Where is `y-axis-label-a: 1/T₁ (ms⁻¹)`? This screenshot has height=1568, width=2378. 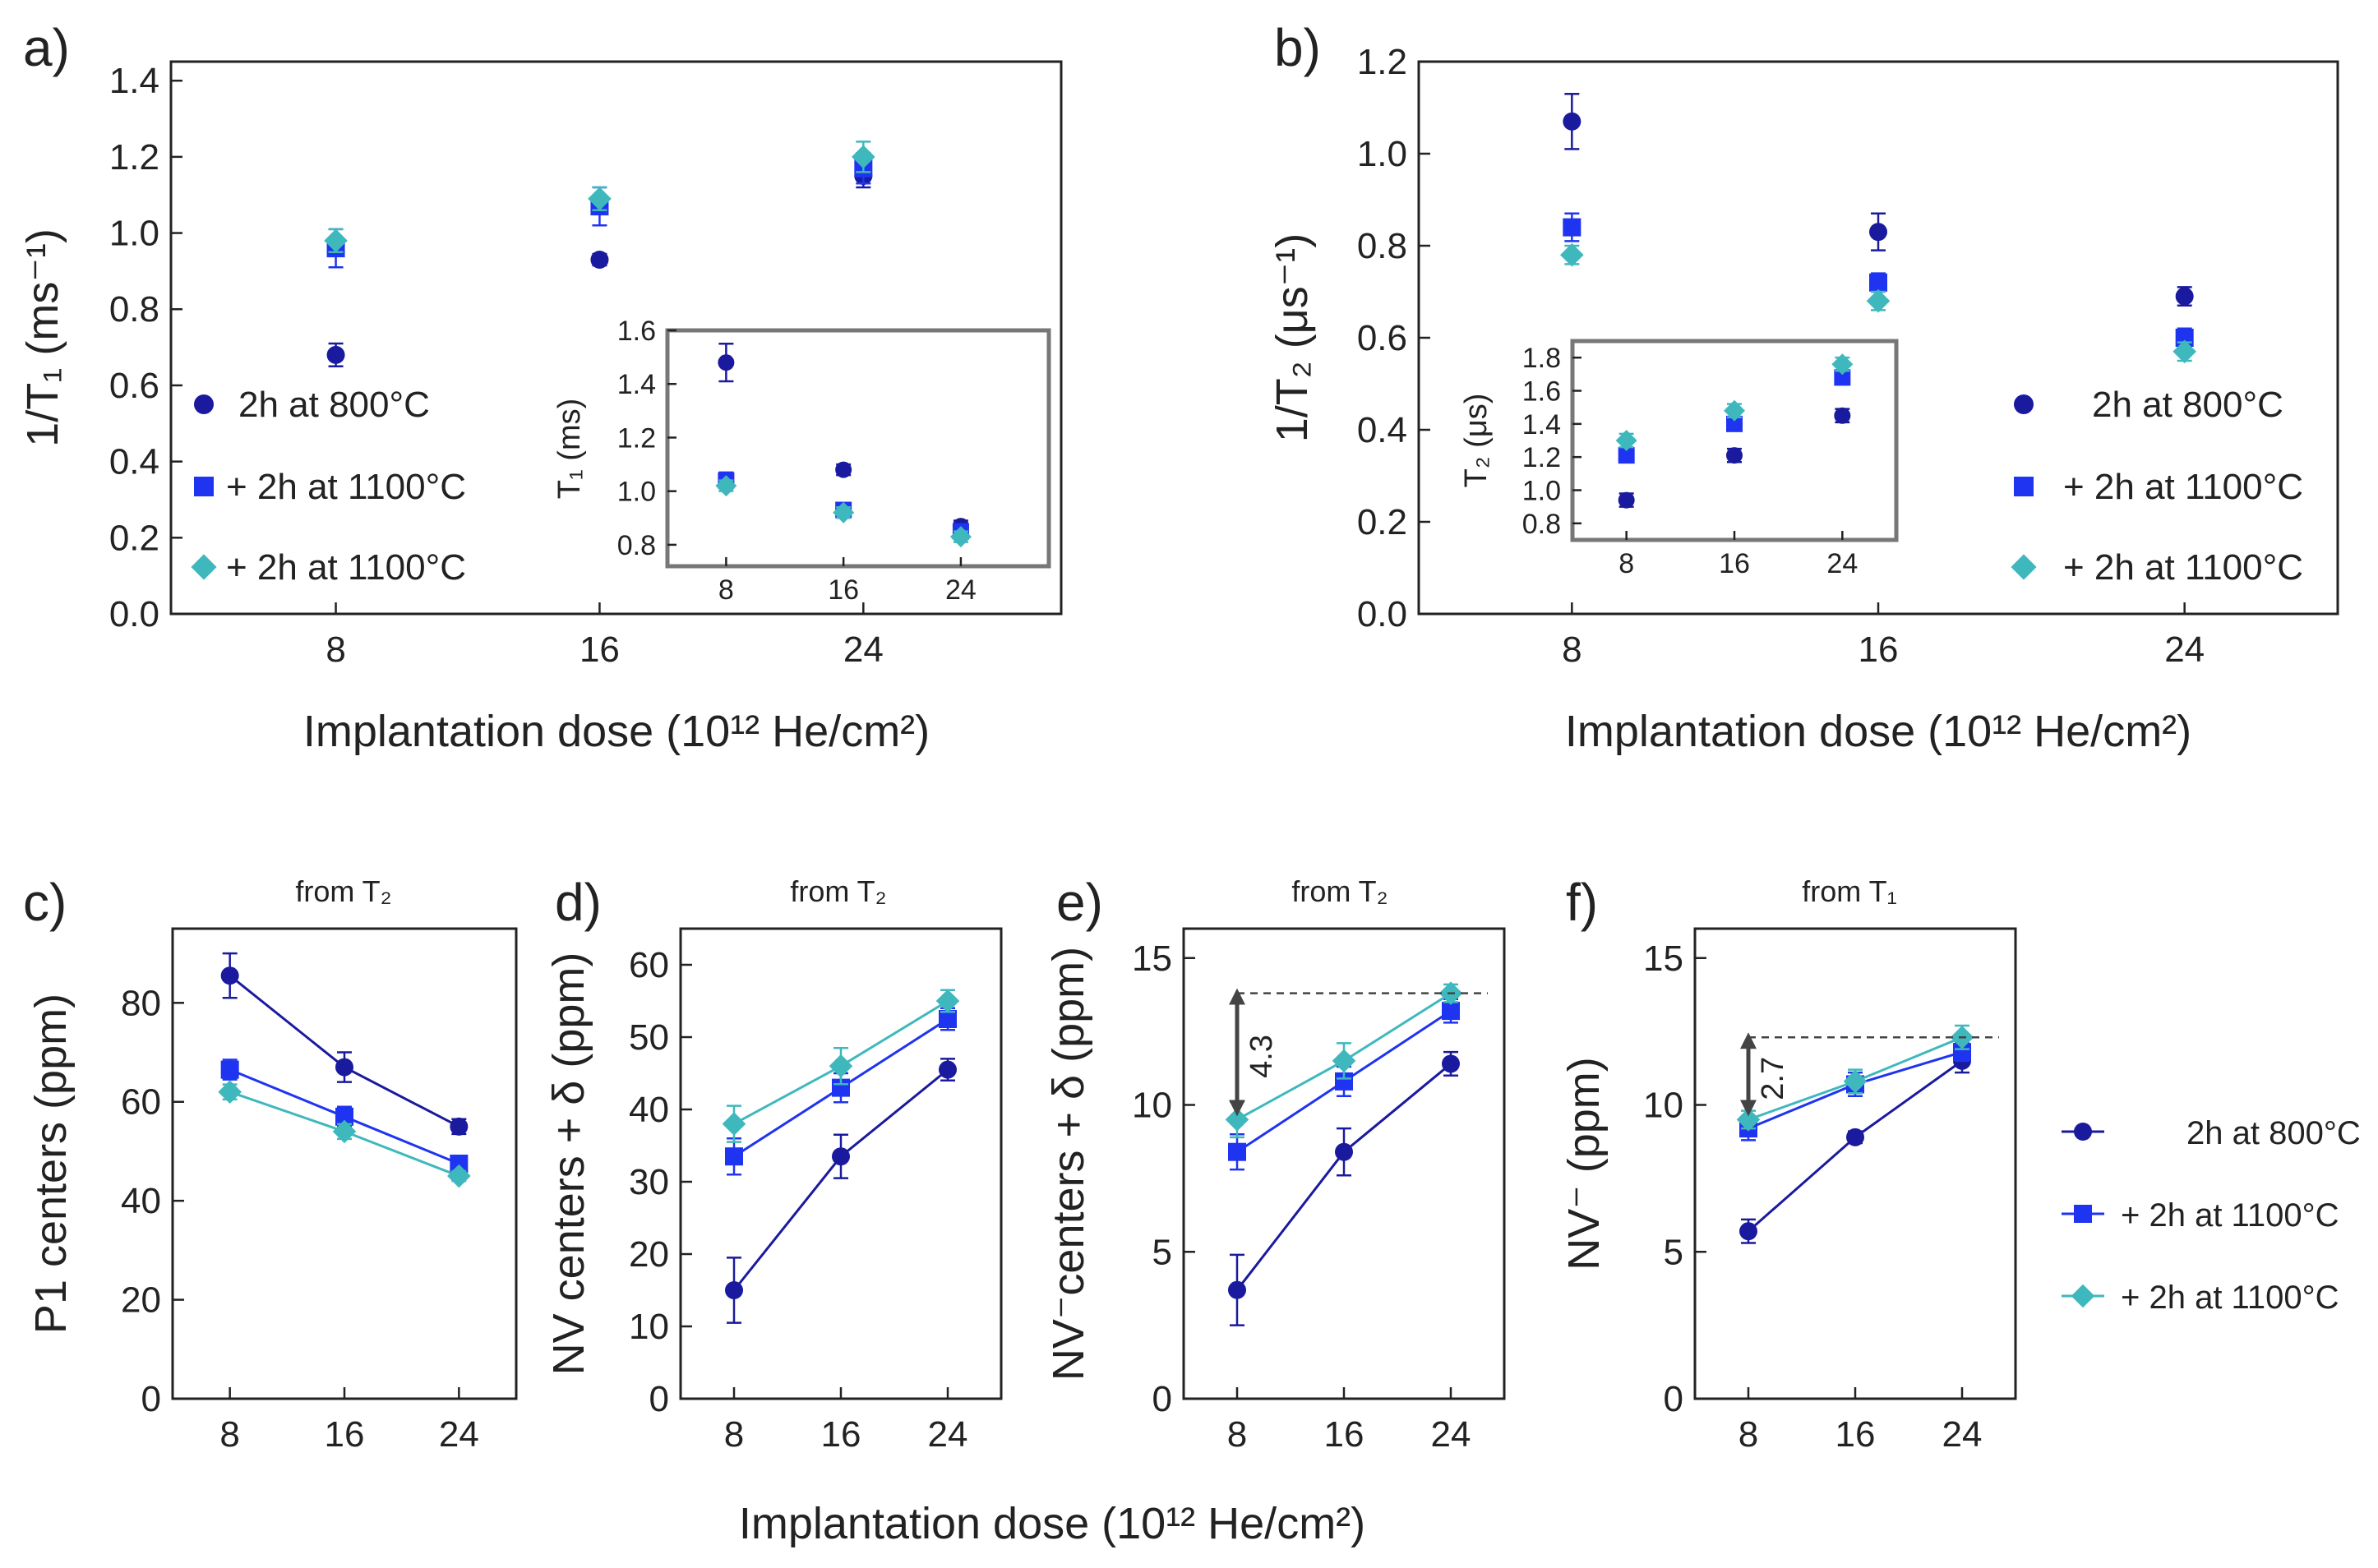 y-axis-label-a: 1/T₁ (ms⁻¹) is located at coordinates (42, 337).